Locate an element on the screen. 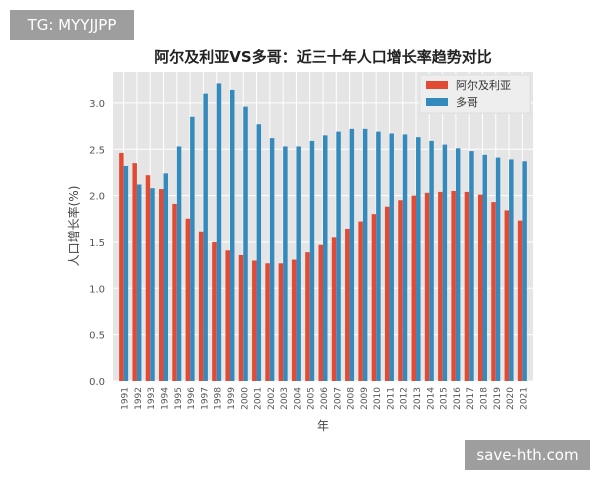 This screenshot has height=480, width=600. x-tick-label: 1994 is located at coordinates (166, 398).